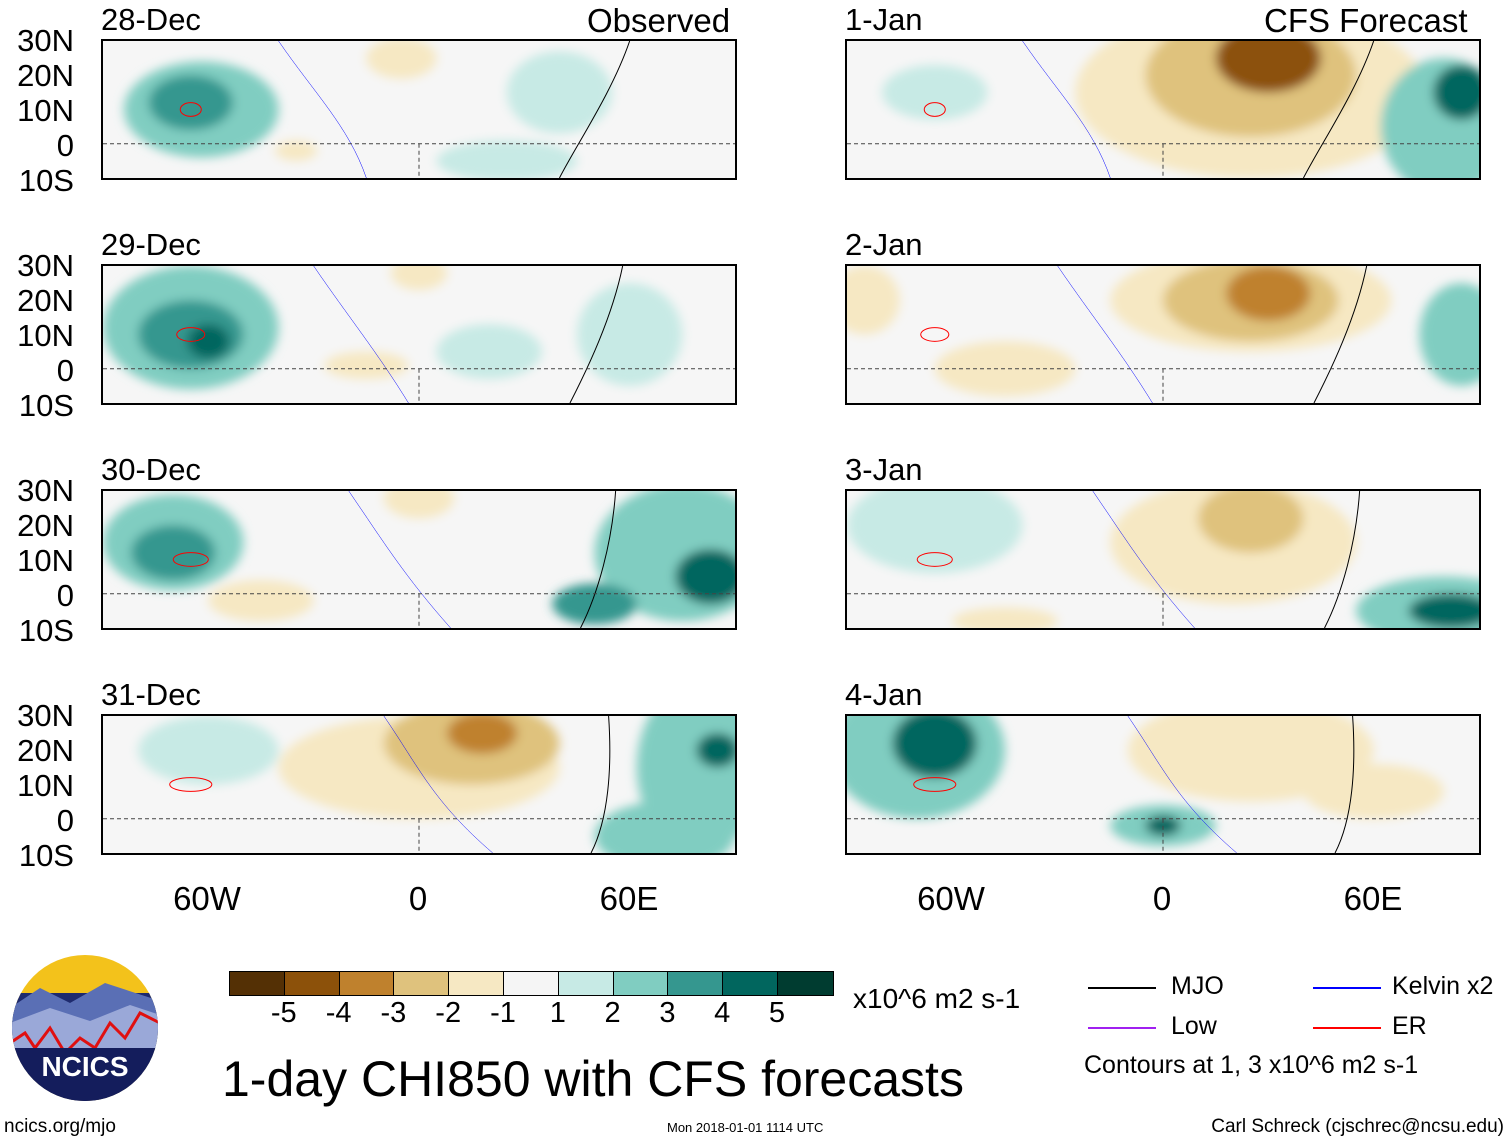  What do you see at coordinates (503, 1013) in the screenshot?
I see `colorbar-tick-label: -1` at bounding box center [503, 1013].